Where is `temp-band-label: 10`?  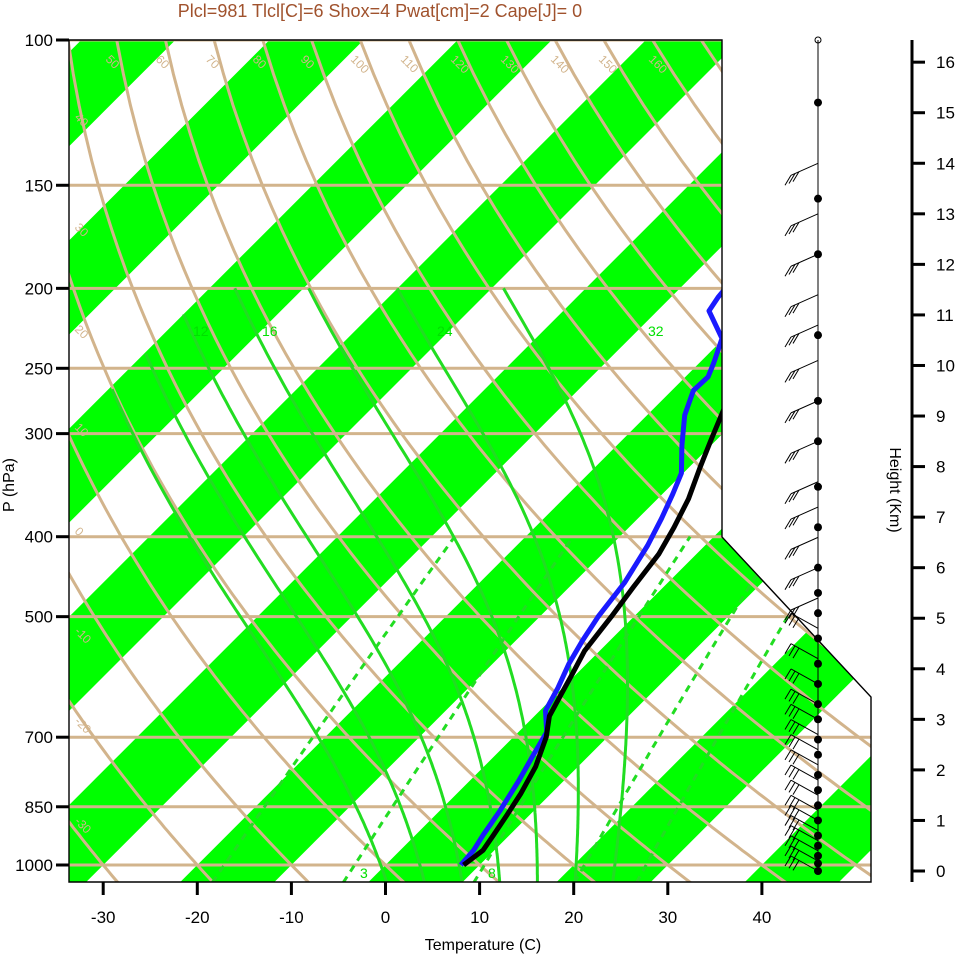 temp-band-label: 10 is located at coordinates (752, 549).